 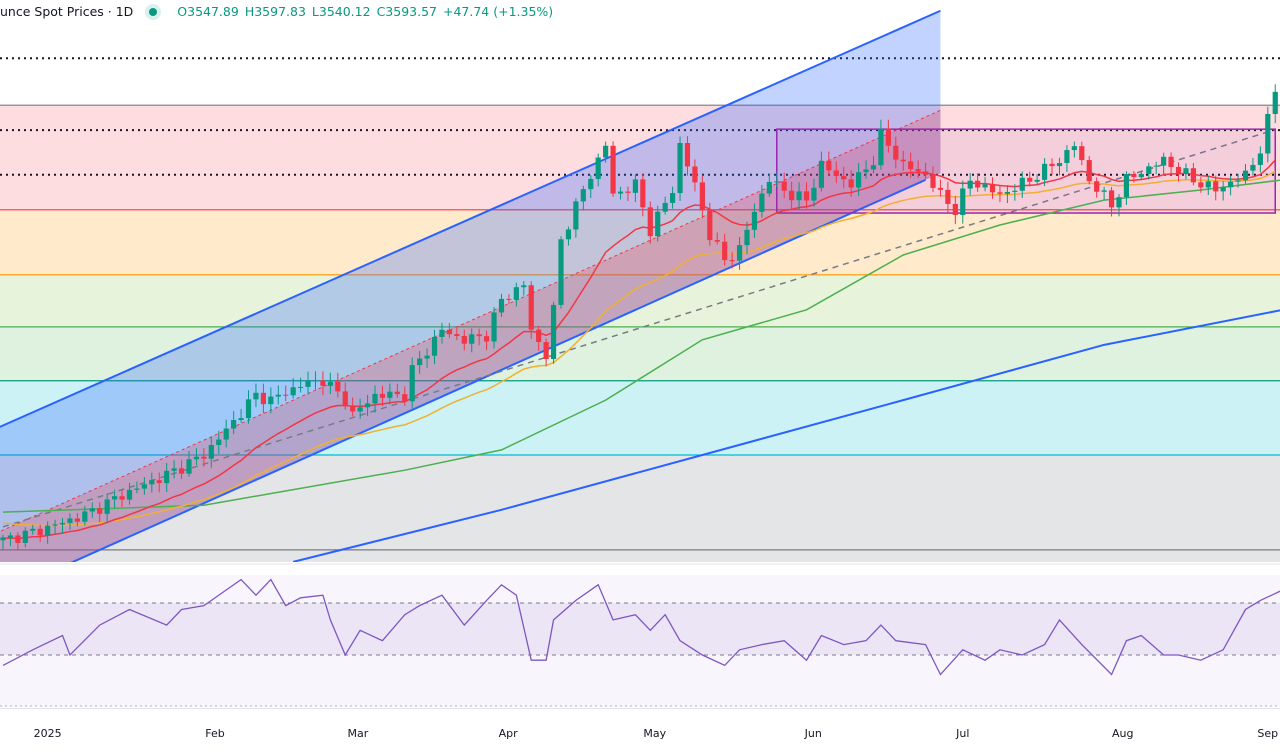 What do you see at coordinates (963, 733) in the screenshot?
I see `x-tick-label: Jul` at bounding box center [963, 733].